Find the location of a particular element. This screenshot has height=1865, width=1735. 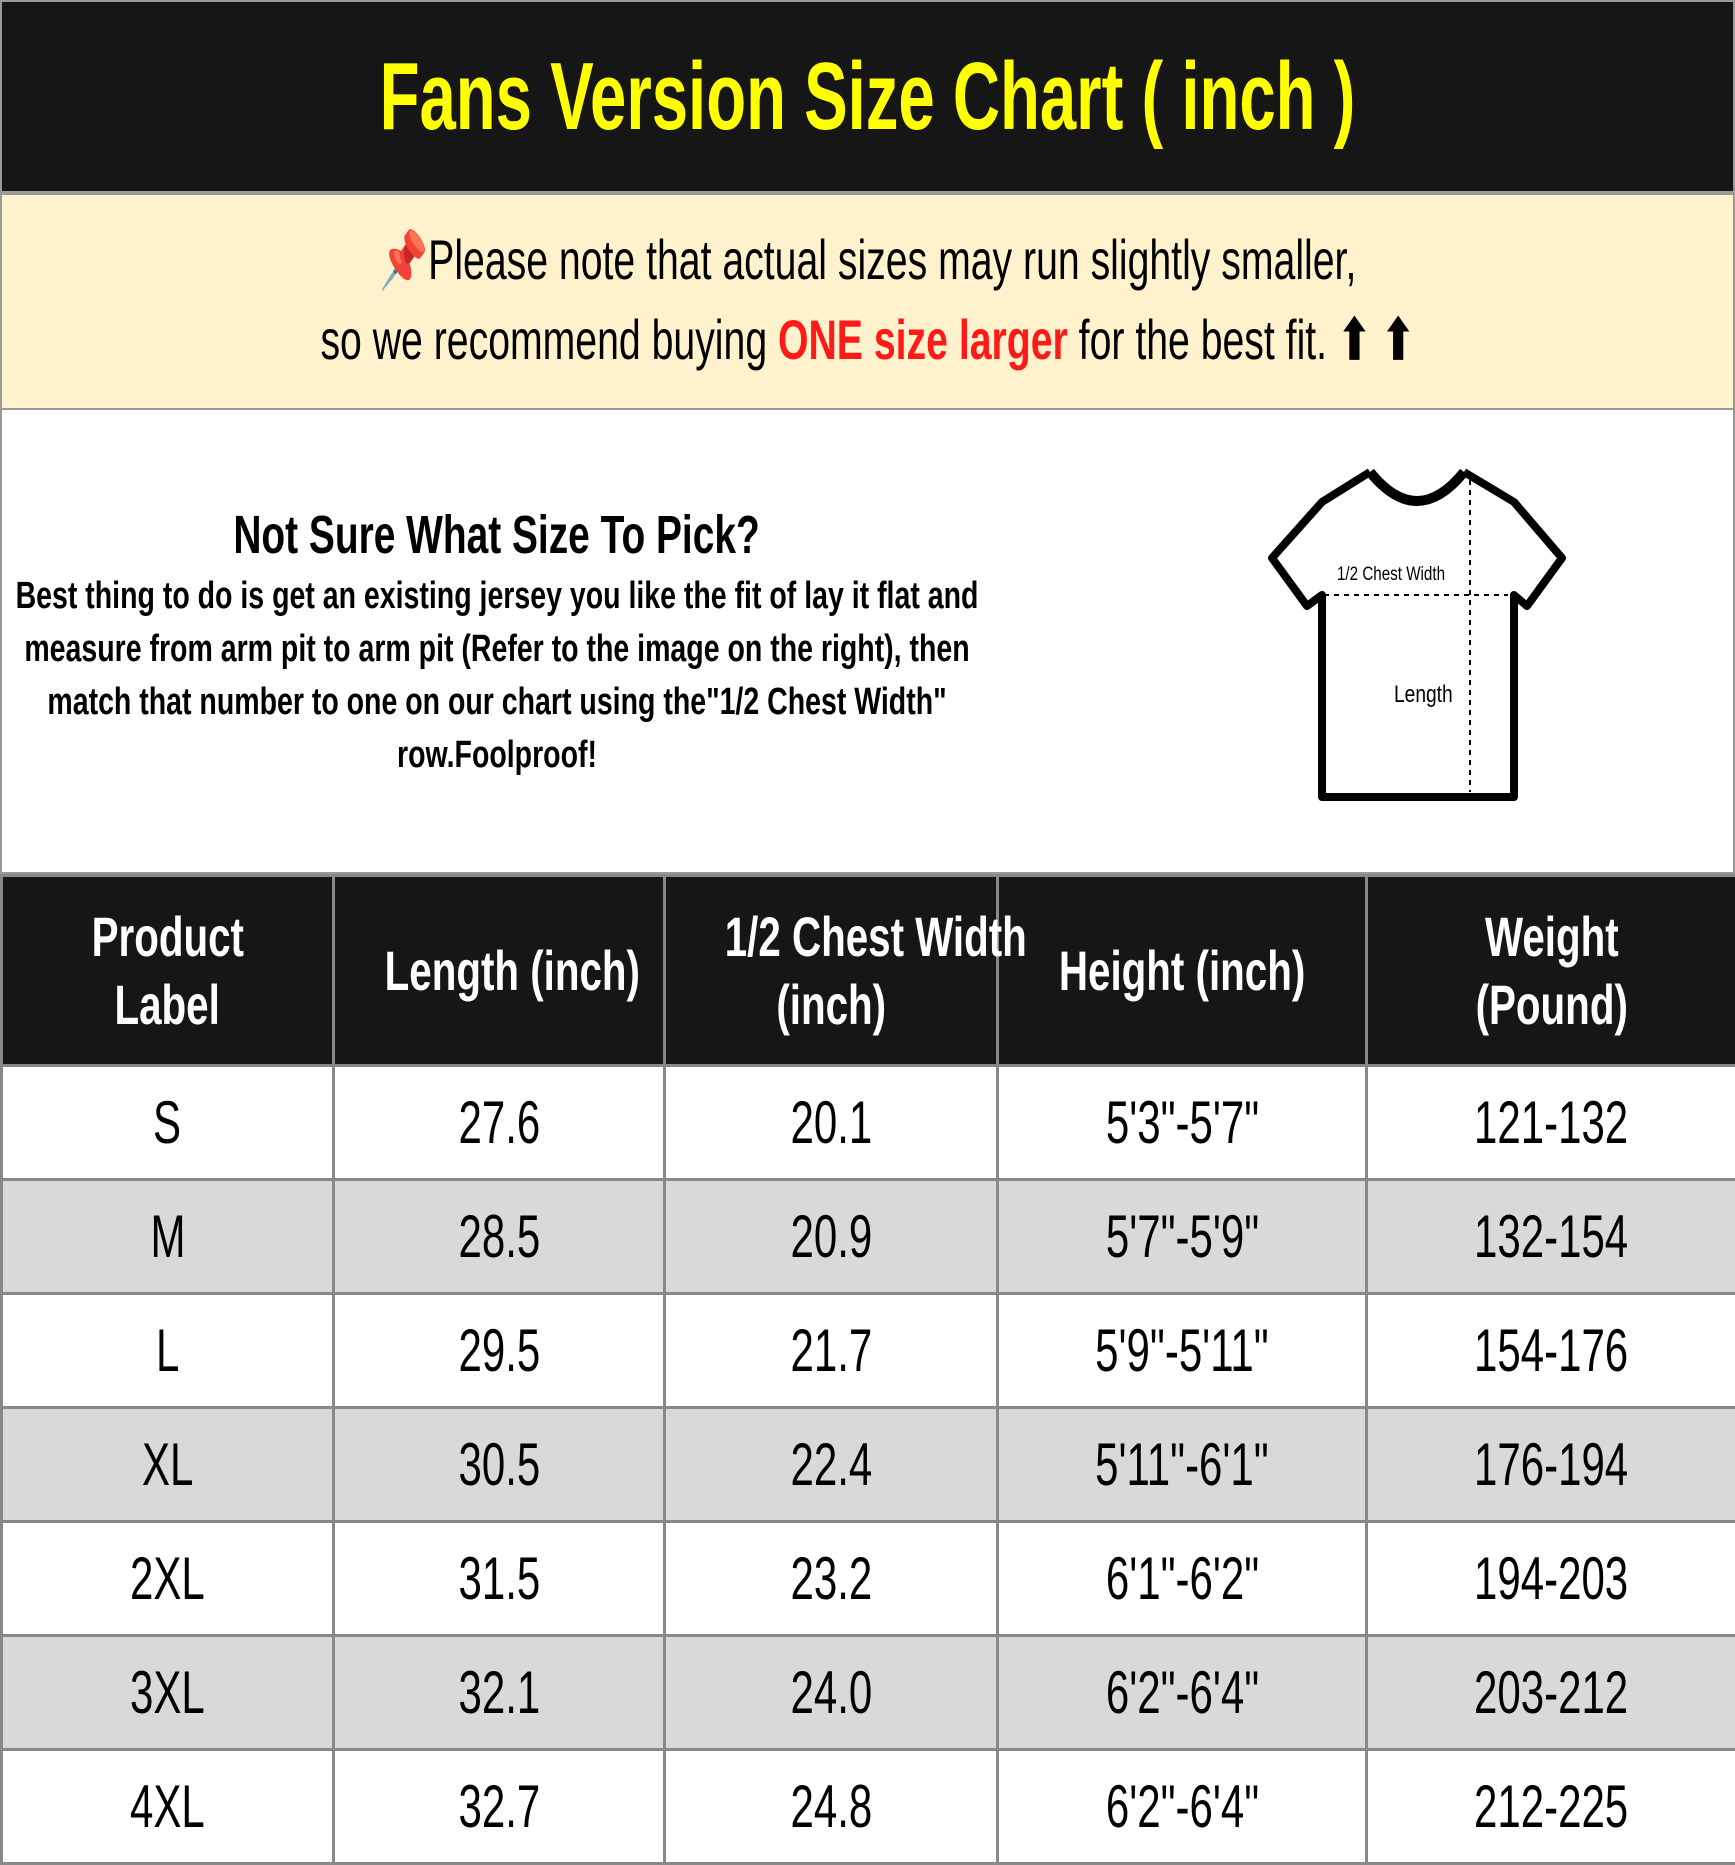

cell-chest-width: 21.7 is located at coordinates (831, 1351).